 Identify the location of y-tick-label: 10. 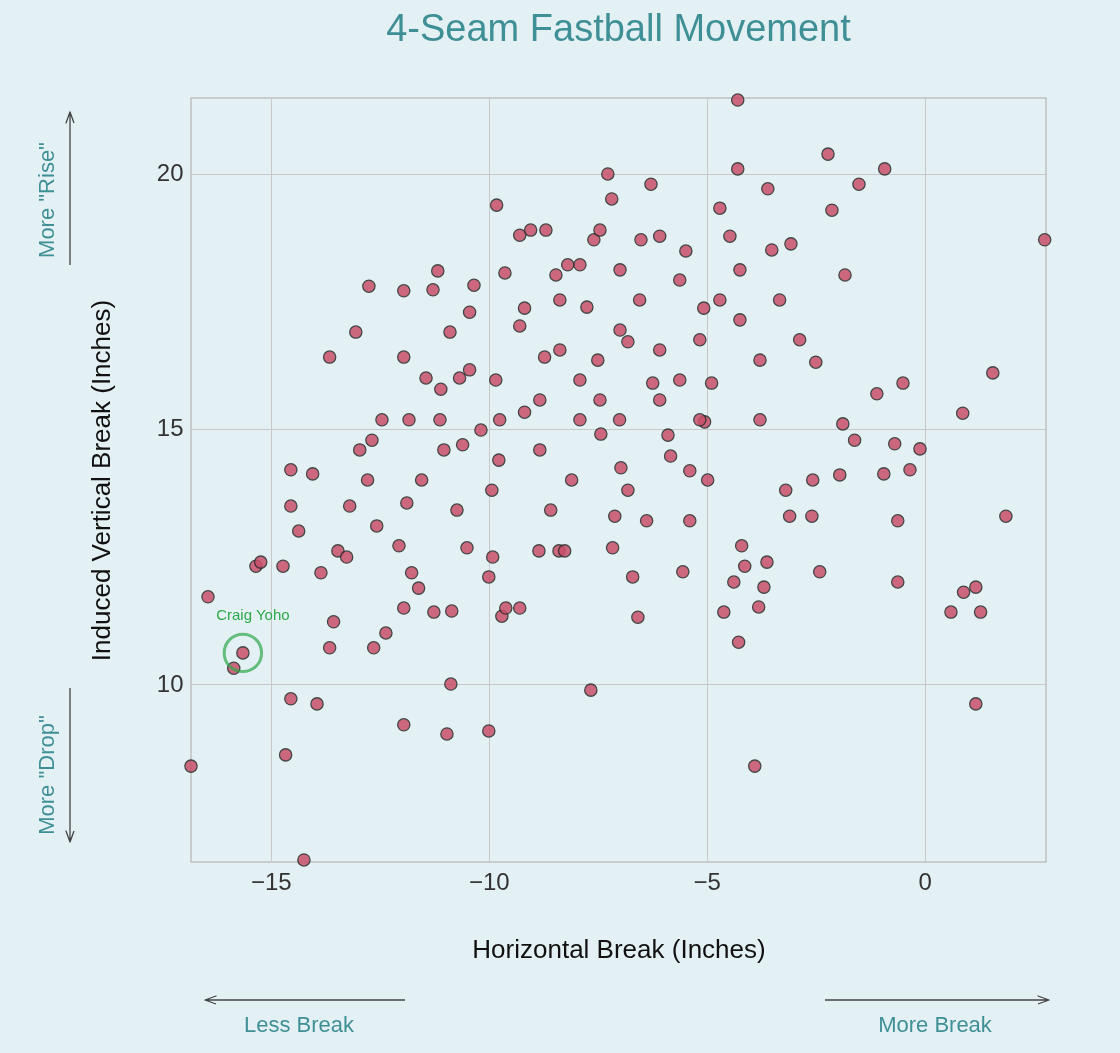
(170, 683).